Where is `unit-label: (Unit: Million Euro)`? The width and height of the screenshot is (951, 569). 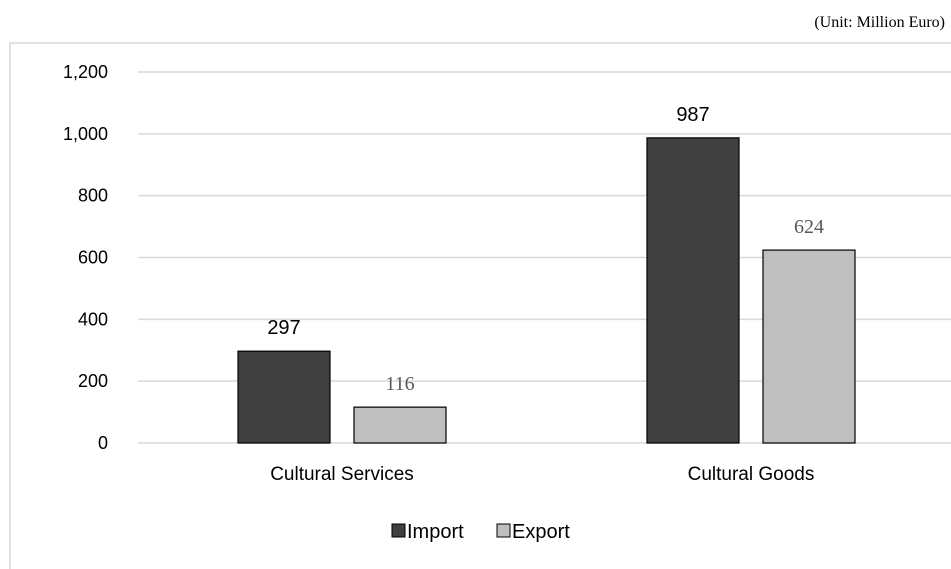 unit-label: (Unit: Million Euro) is located at coordinates (879, 22).